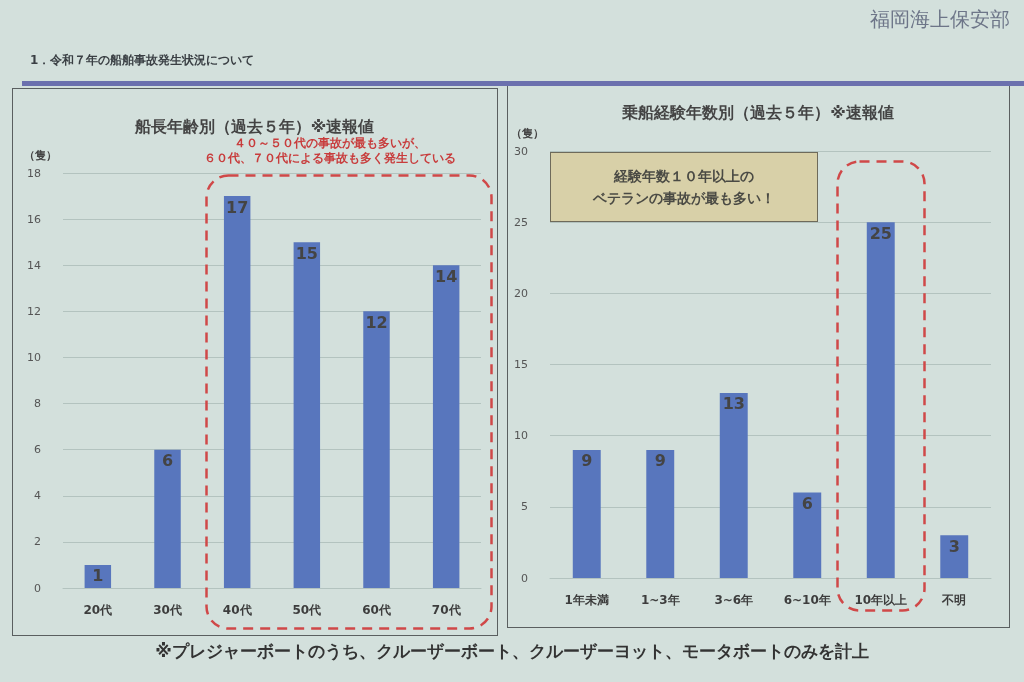 This screenshot has width=1024, height=682. Describe the element at coordinates (954, 546) in the screenshot. I see `data-label: 3` at that location.